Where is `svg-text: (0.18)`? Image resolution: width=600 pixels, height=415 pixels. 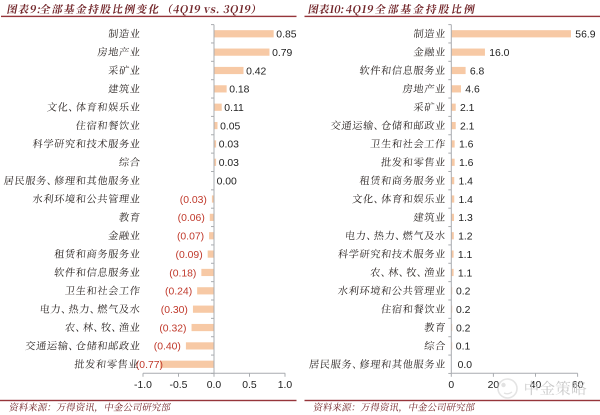
svg-text: (0.18) is located at coordinates (182, 273).